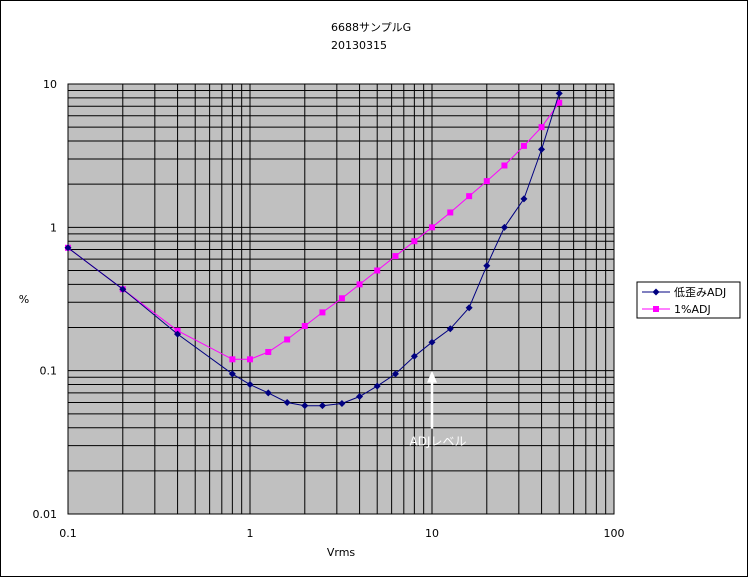  I want to click on annotation-label: ADJレベル, so click(438, 442).